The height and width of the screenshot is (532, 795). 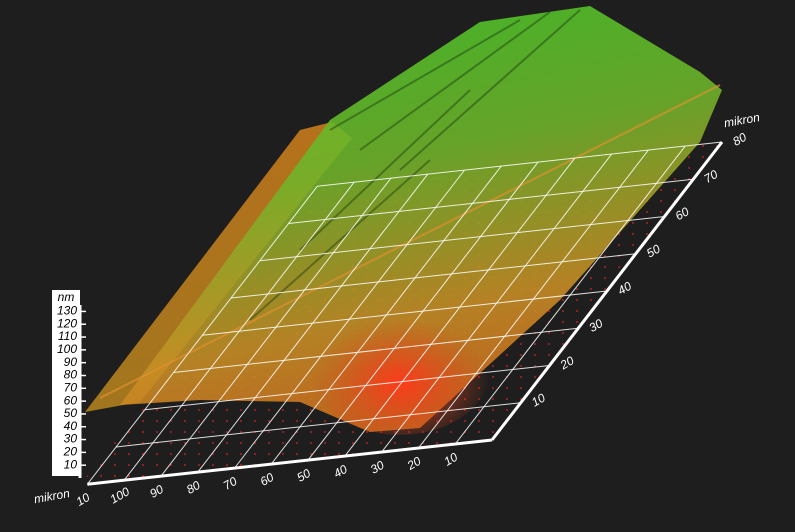 What do you see at coordinates (120, 495) in the screenshot?
I see `x-tick-label: 100` at bounding box center [120, 495].